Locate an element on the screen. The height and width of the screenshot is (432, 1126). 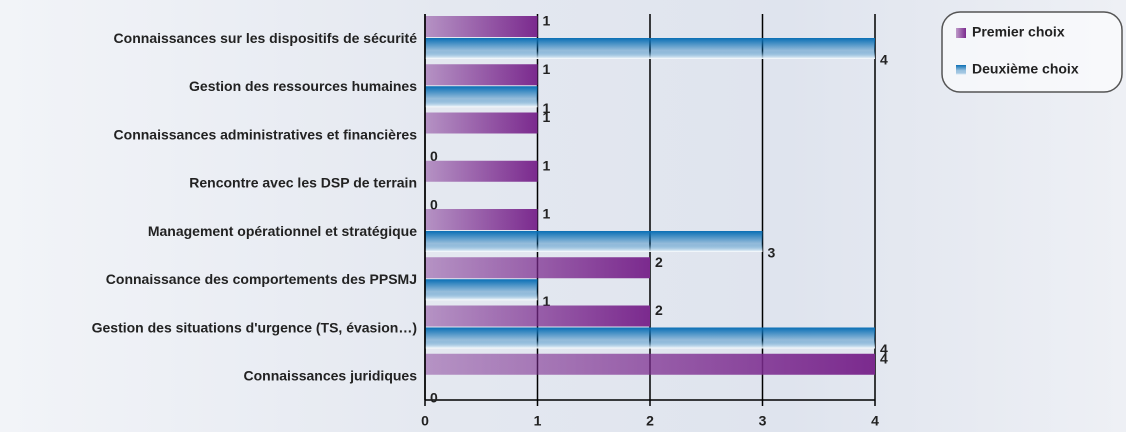
x-tick-label: 4 is located at coordinates (875, 421).